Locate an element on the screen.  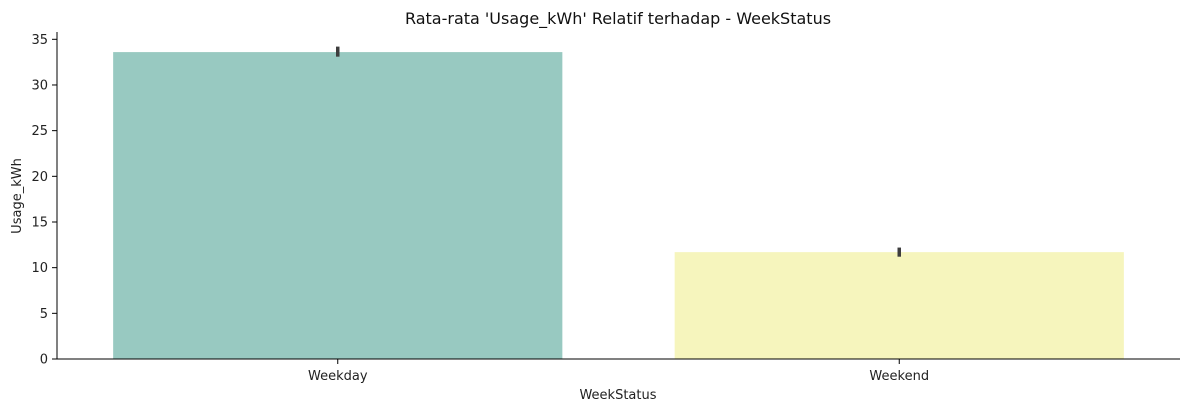
y-tick-label: 30 is located at coordinates (39, 85).